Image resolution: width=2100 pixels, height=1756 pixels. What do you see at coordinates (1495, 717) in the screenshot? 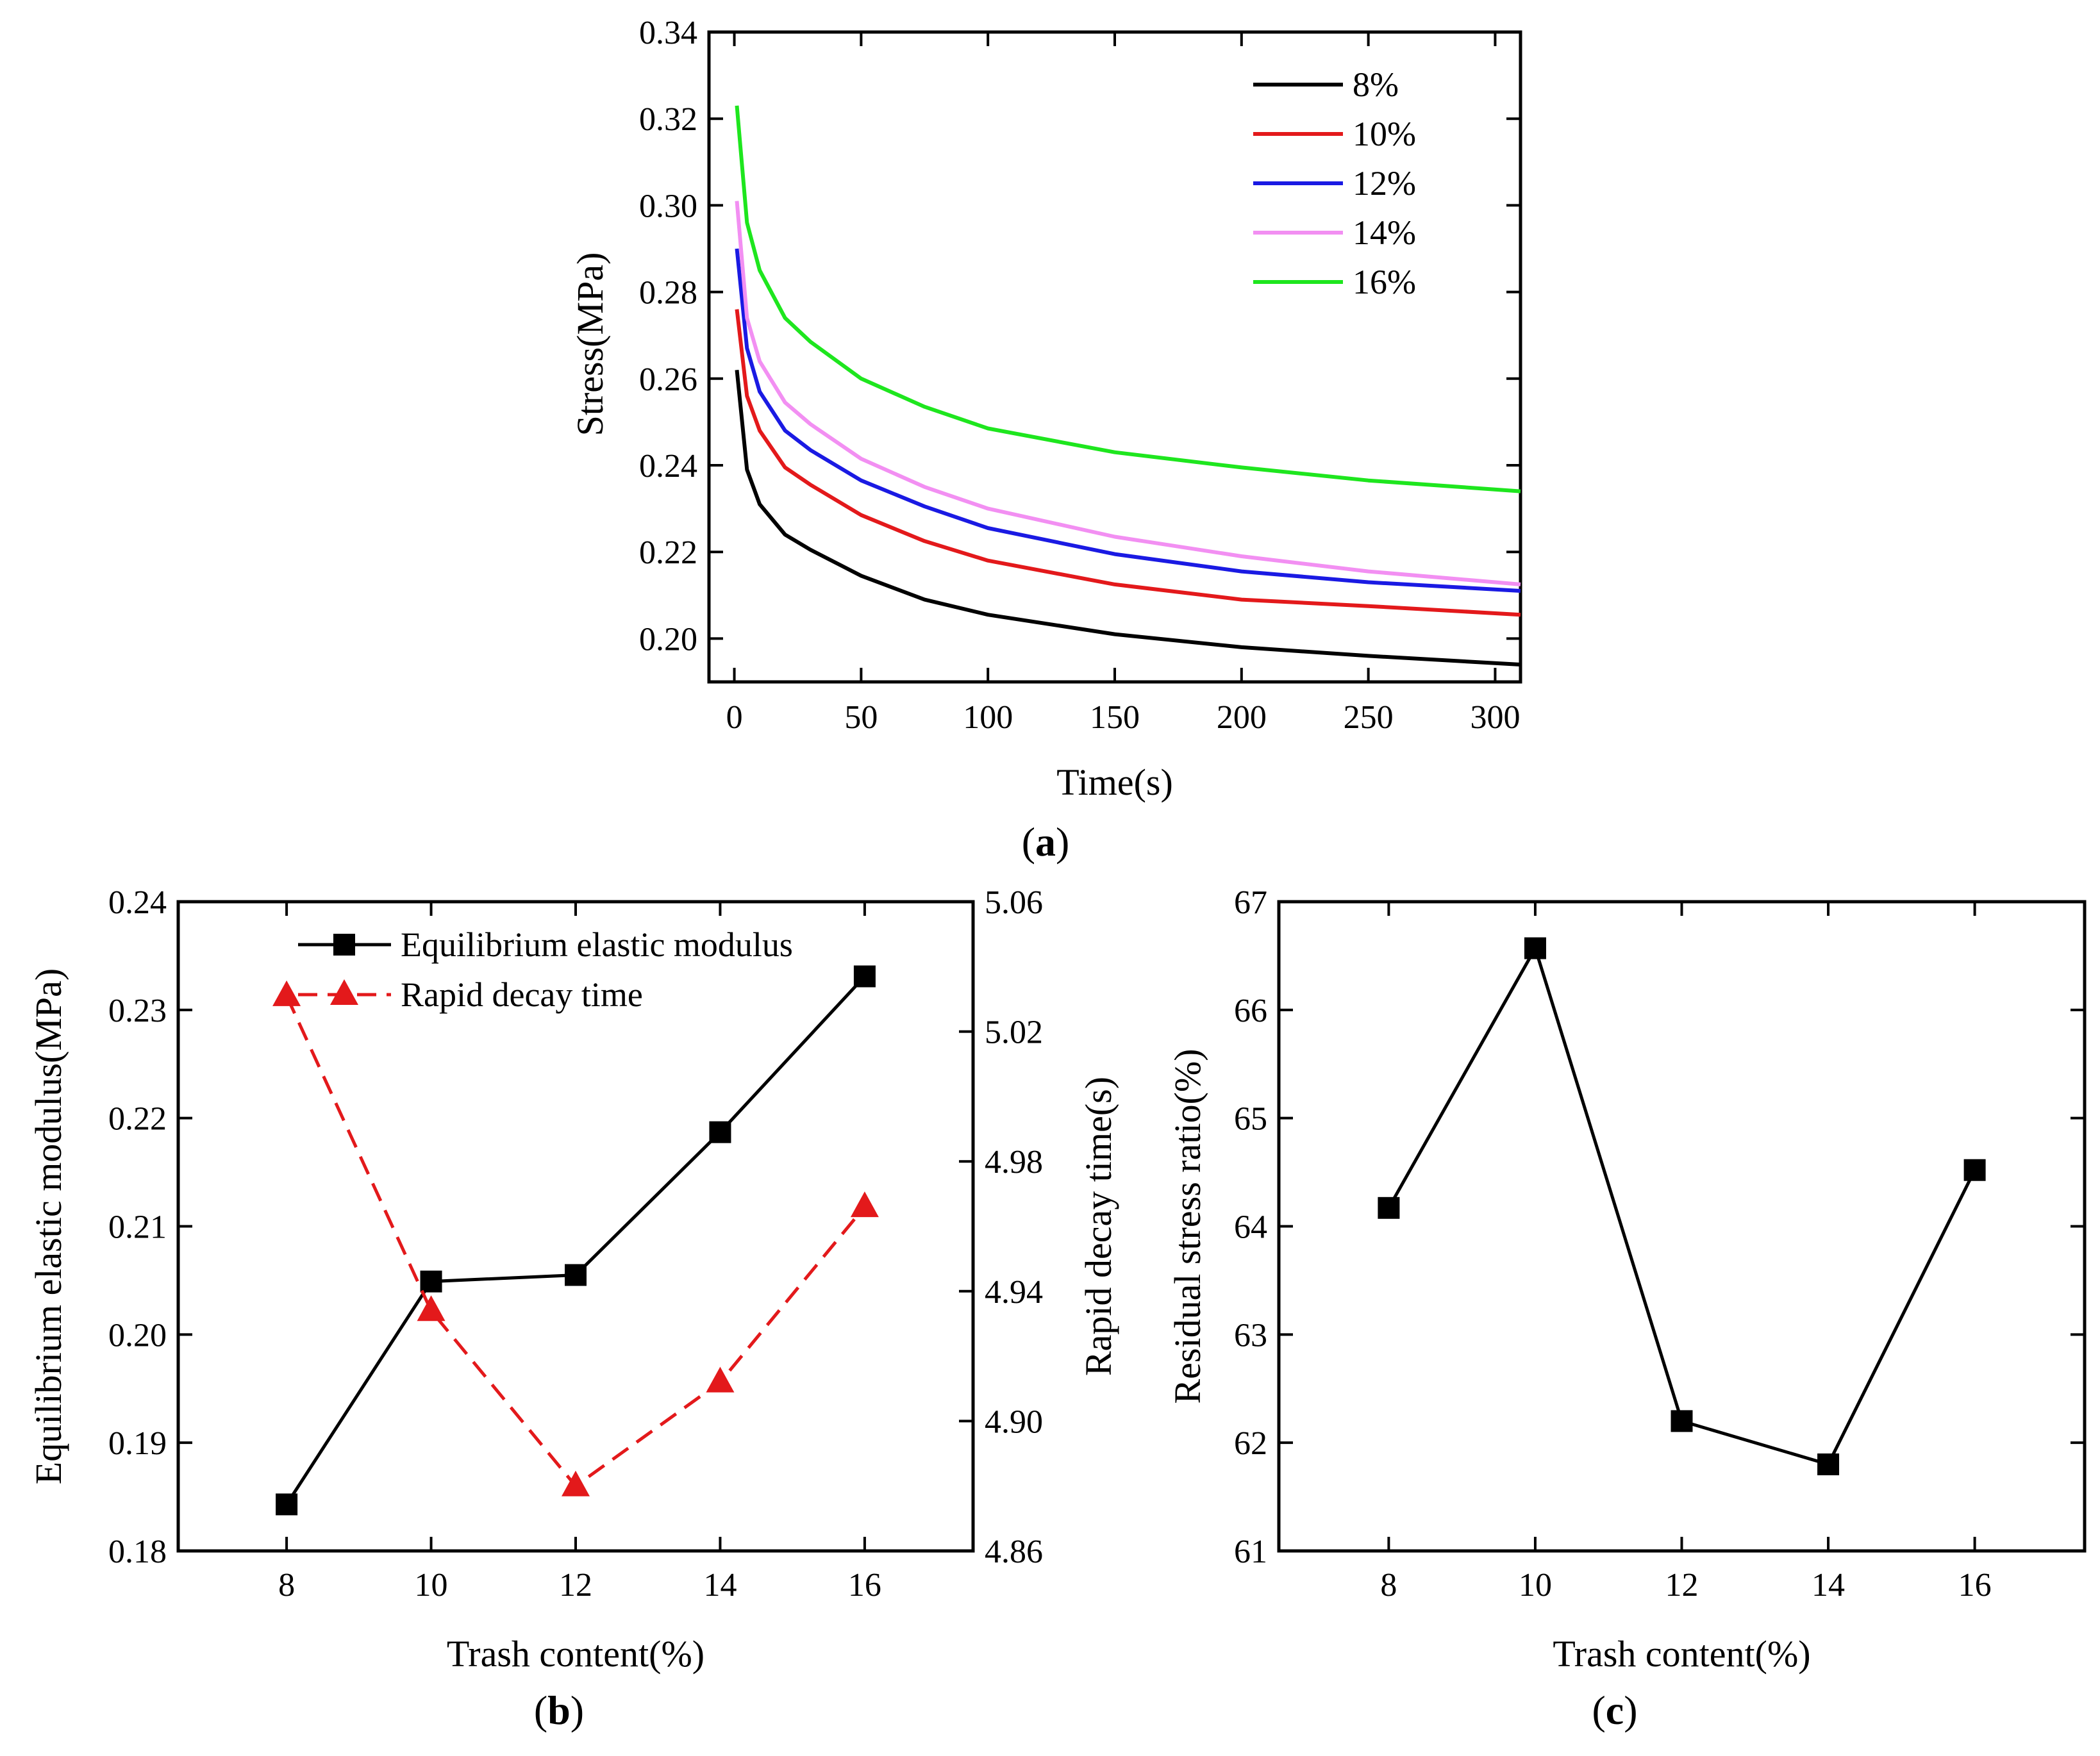
I see `x-tick-label: 300` at bounding box center [1495, 717].